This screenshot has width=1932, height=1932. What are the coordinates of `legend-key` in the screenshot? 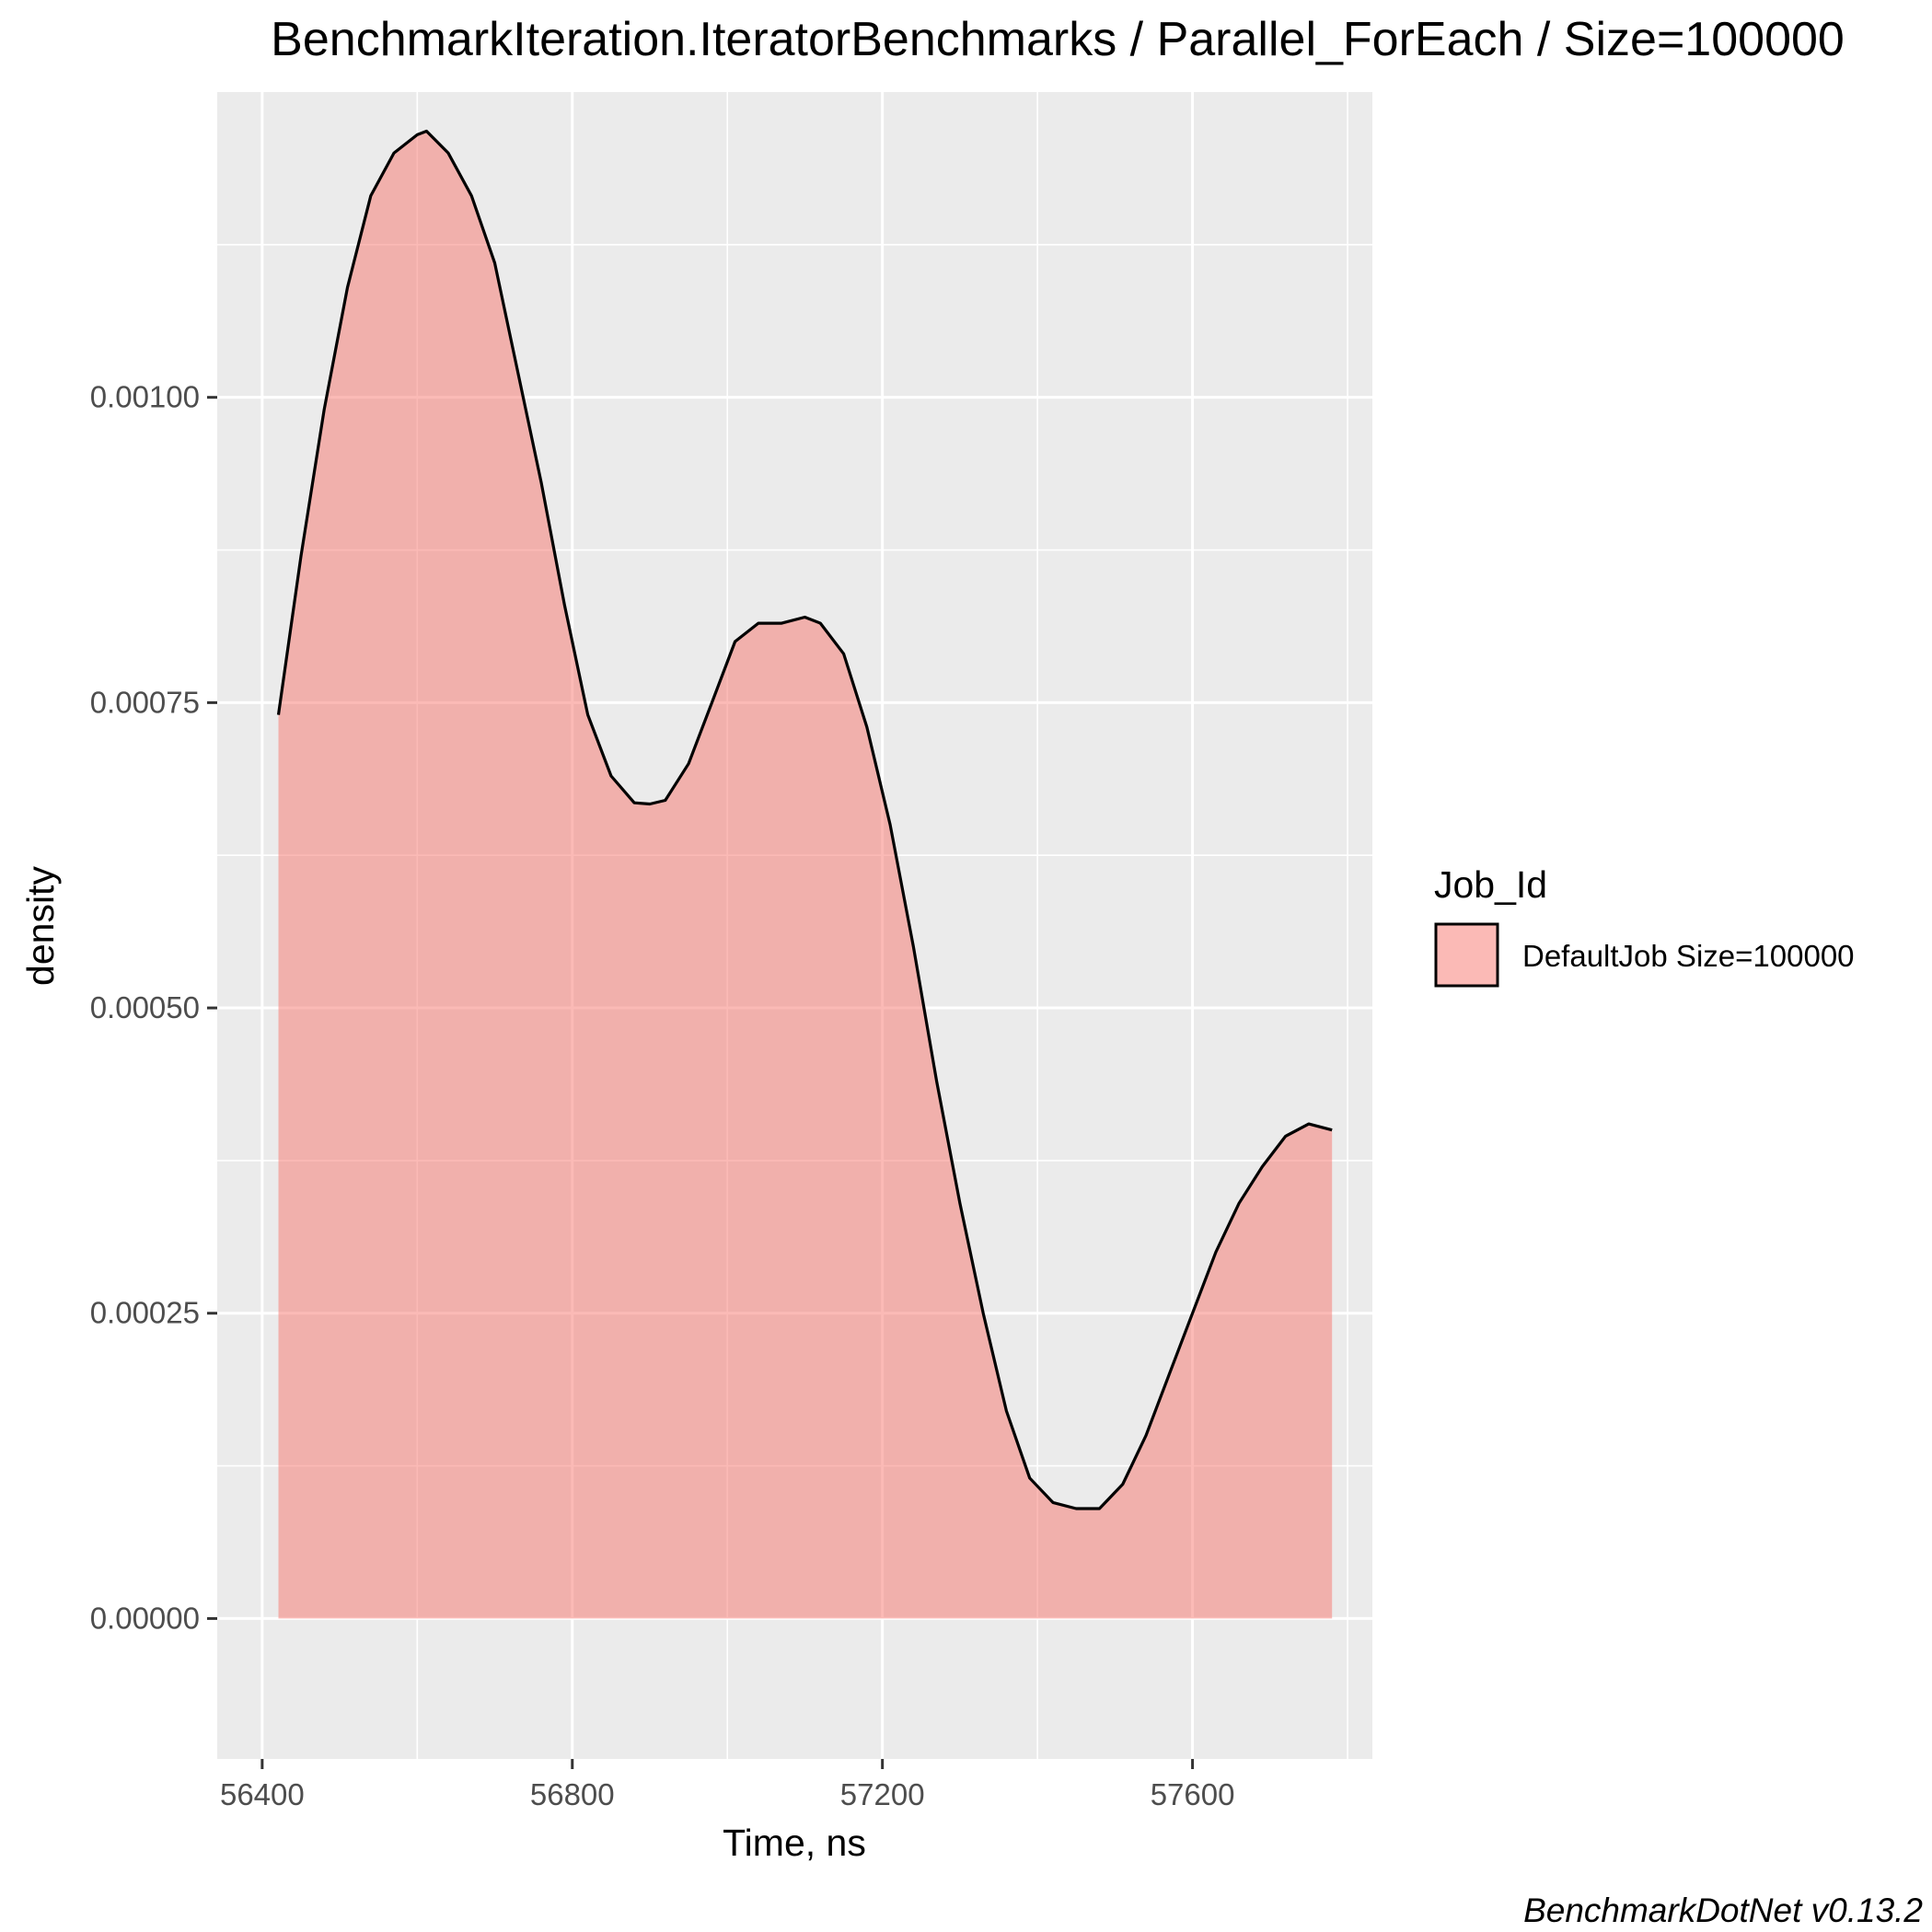 It's located at (1467, 955).